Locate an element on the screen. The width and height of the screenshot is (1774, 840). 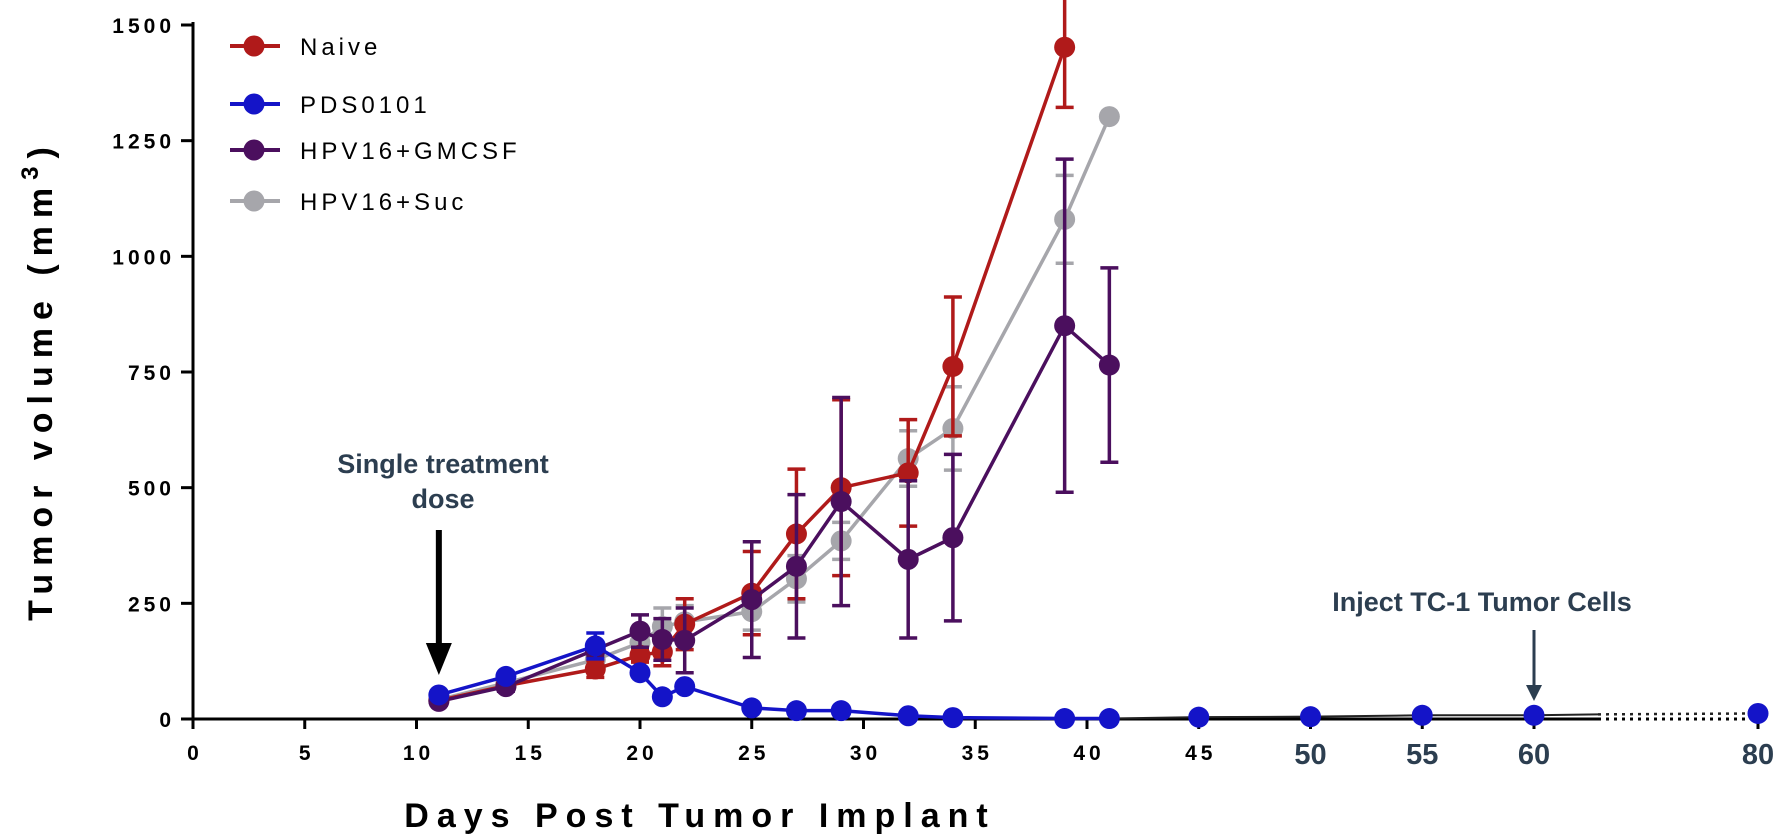
legend-marker-hpv16-gmcsf is located at coordinates (254, 150).